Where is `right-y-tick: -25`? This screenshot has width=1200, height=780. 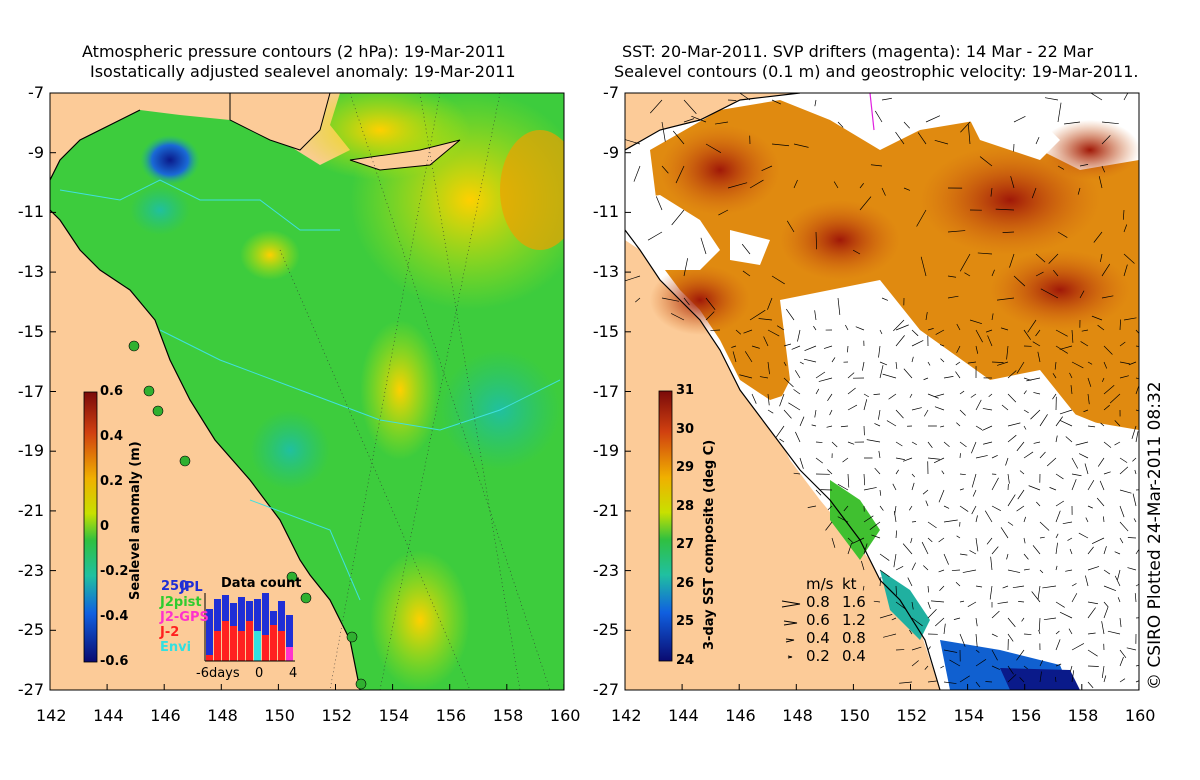
right-y-tick: -25 is located at coordinates (605, 630).